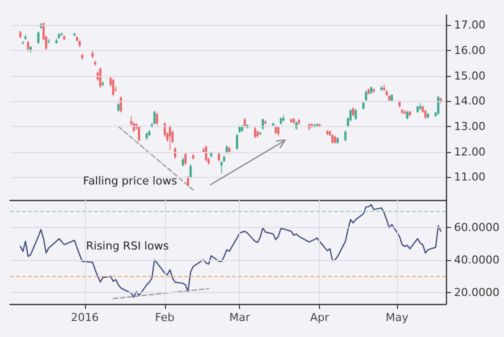  Describe the element at coordinates (470, 25) in the screenshot. I see `y-tick-label: 17.00` at that location.